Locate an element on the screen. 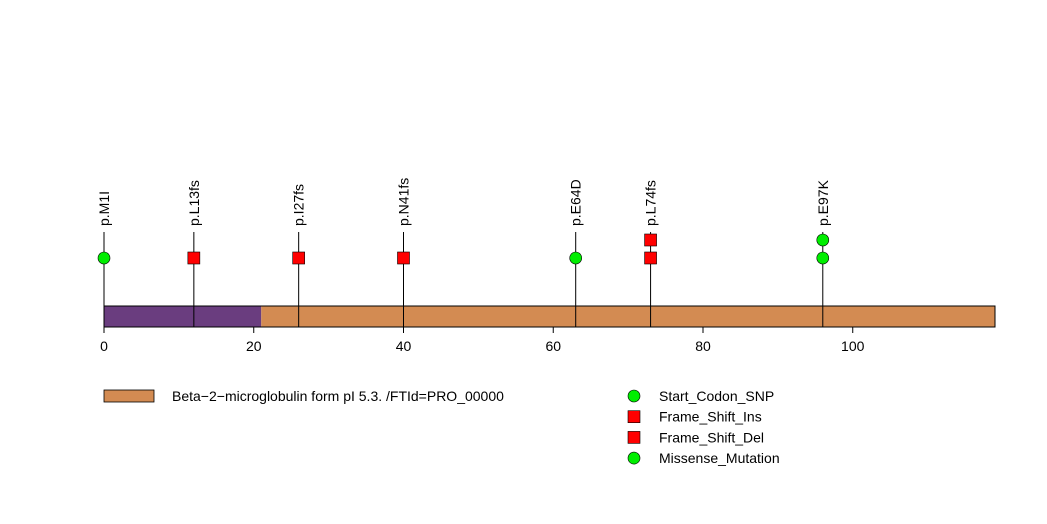 Image resolution: width=1047 pixels, height=524 pixels. mutation-label-p.M1I: p.M1I is located at coordinates (104, 208).